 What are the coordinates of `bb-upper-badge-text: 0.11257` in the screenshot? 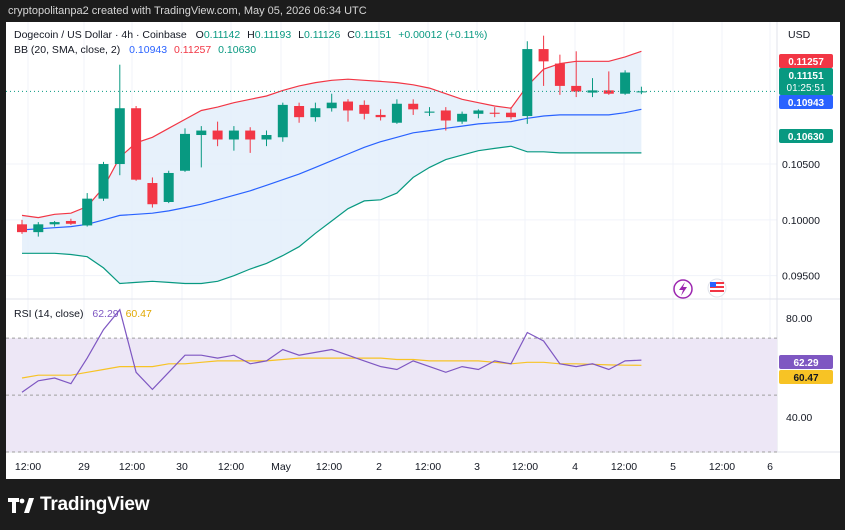 It's located at (806, 62).